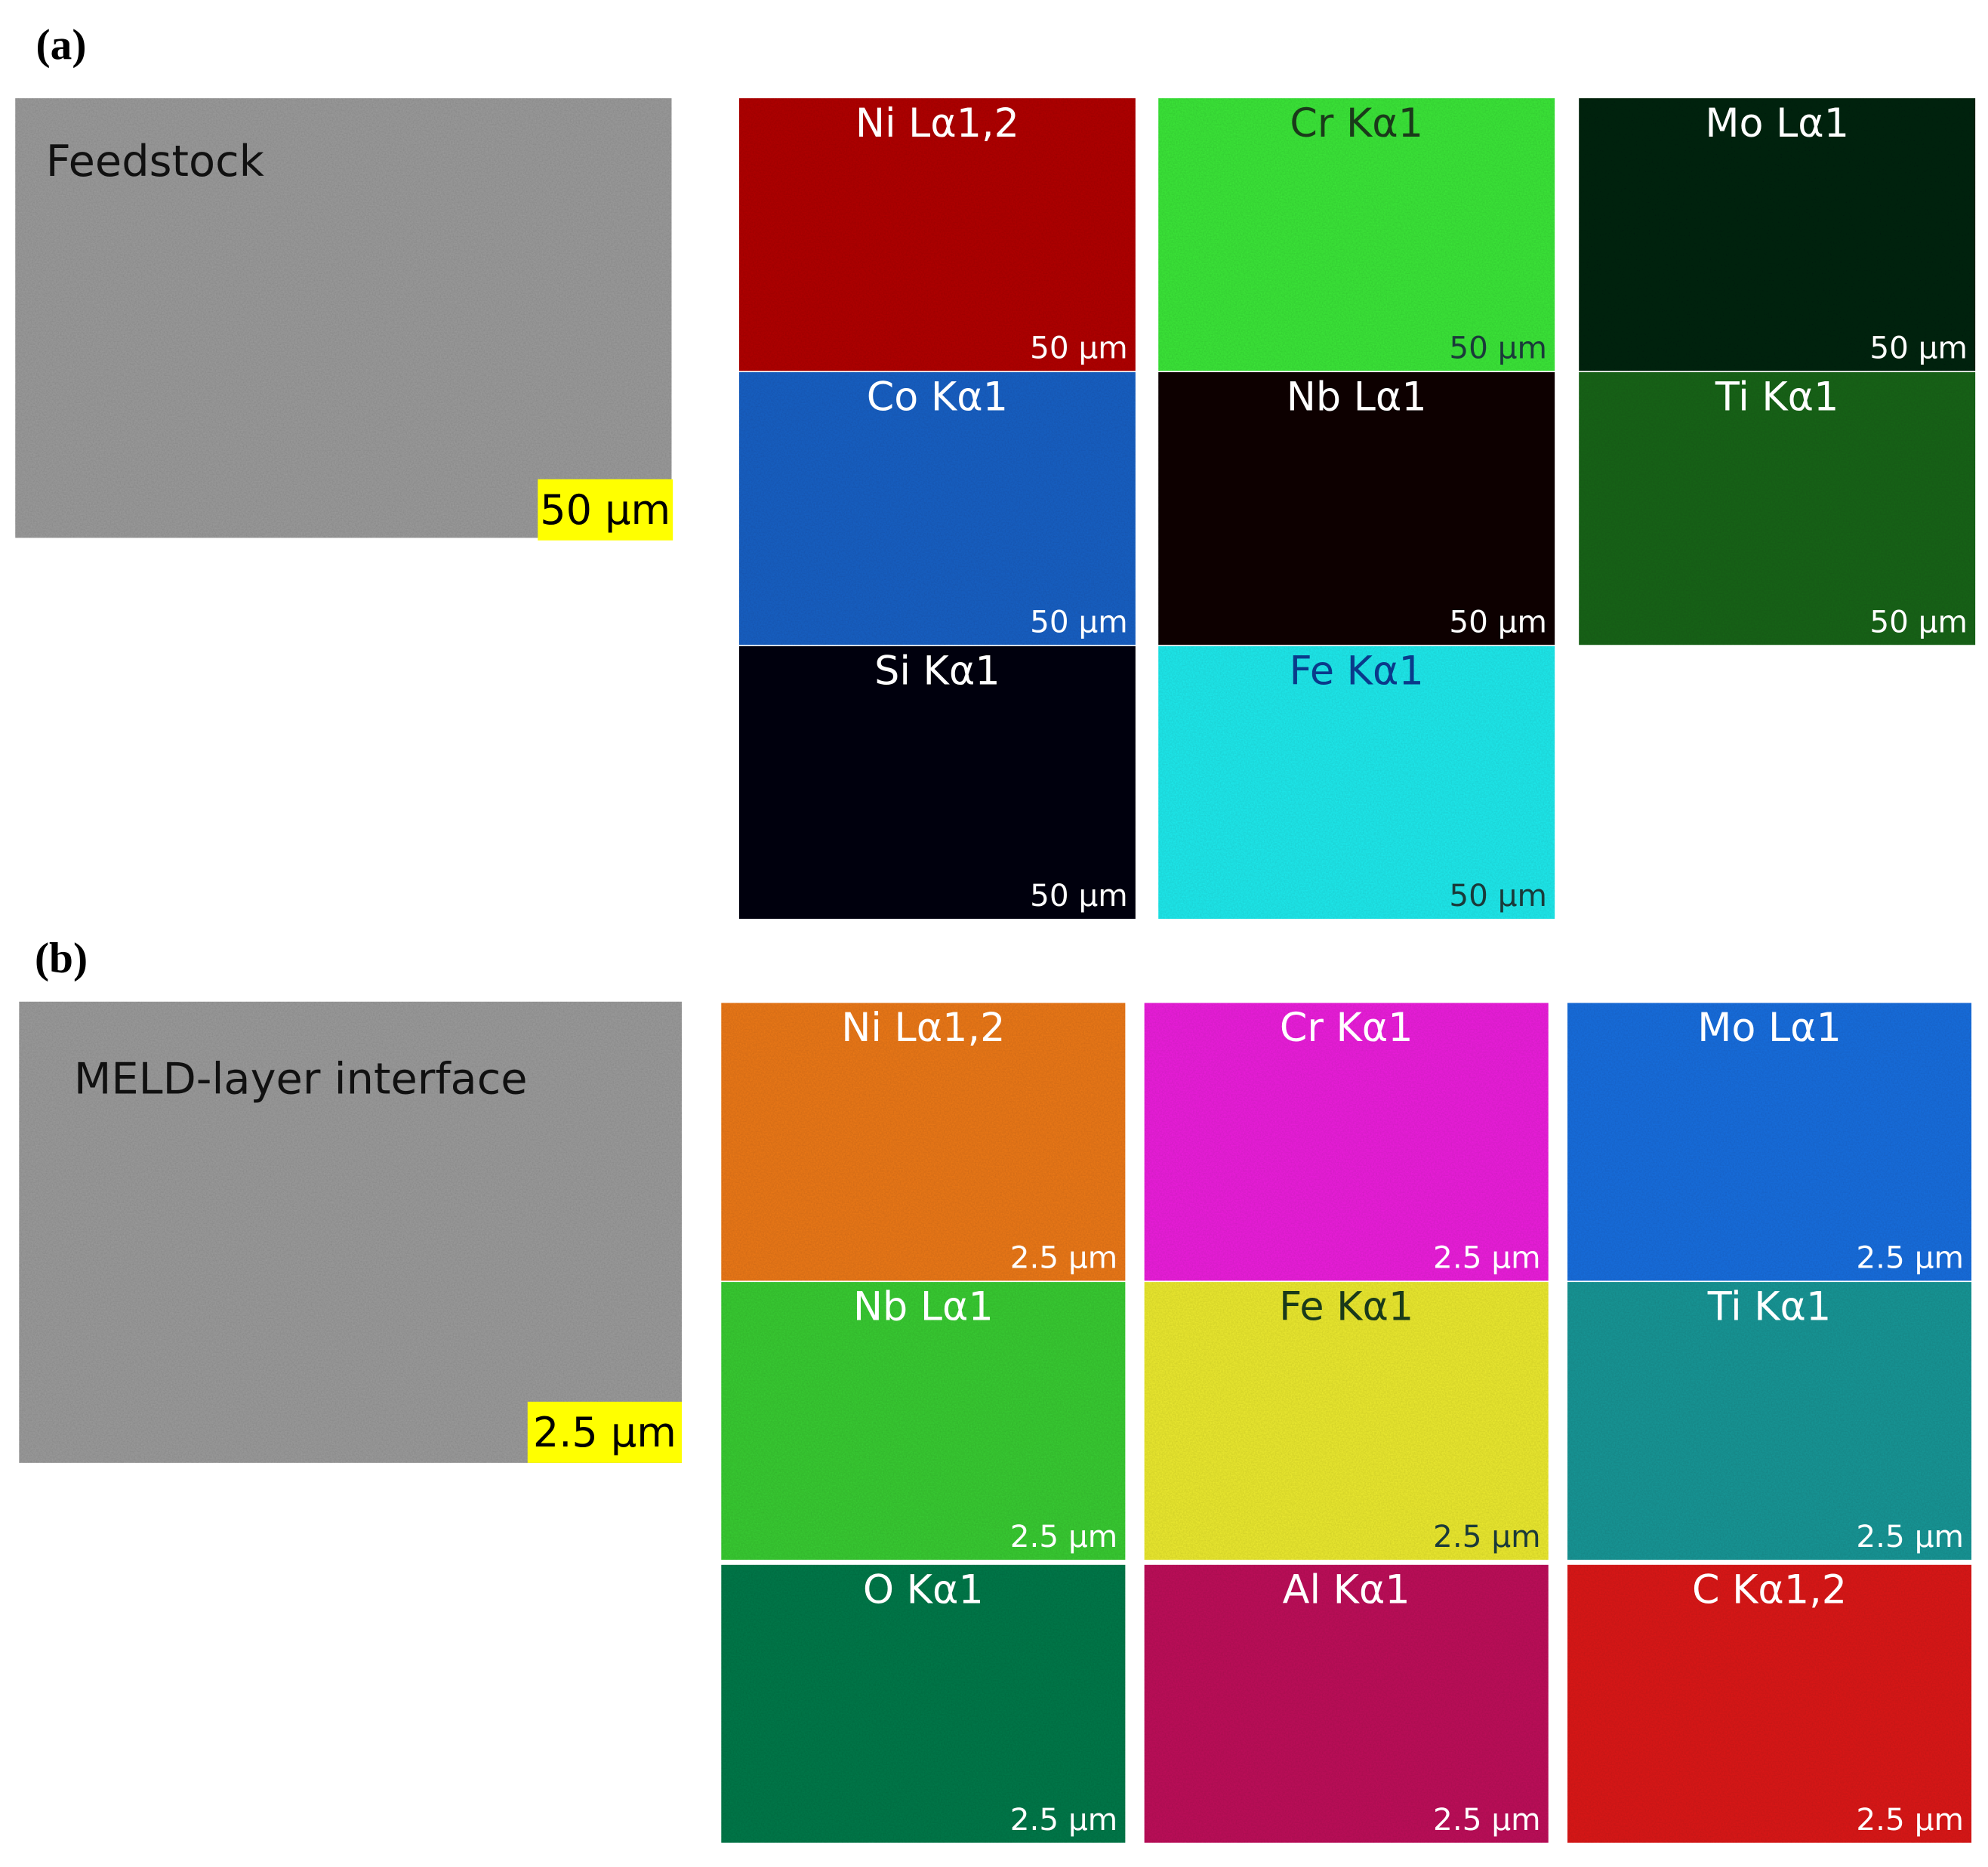 This screenshot has width=1988, height=1867. What do you see at coordinates (301, 1078) in the screenshot?
I see `sem-image-label: MELD-layer interface` at bounding box center [301, 1078].